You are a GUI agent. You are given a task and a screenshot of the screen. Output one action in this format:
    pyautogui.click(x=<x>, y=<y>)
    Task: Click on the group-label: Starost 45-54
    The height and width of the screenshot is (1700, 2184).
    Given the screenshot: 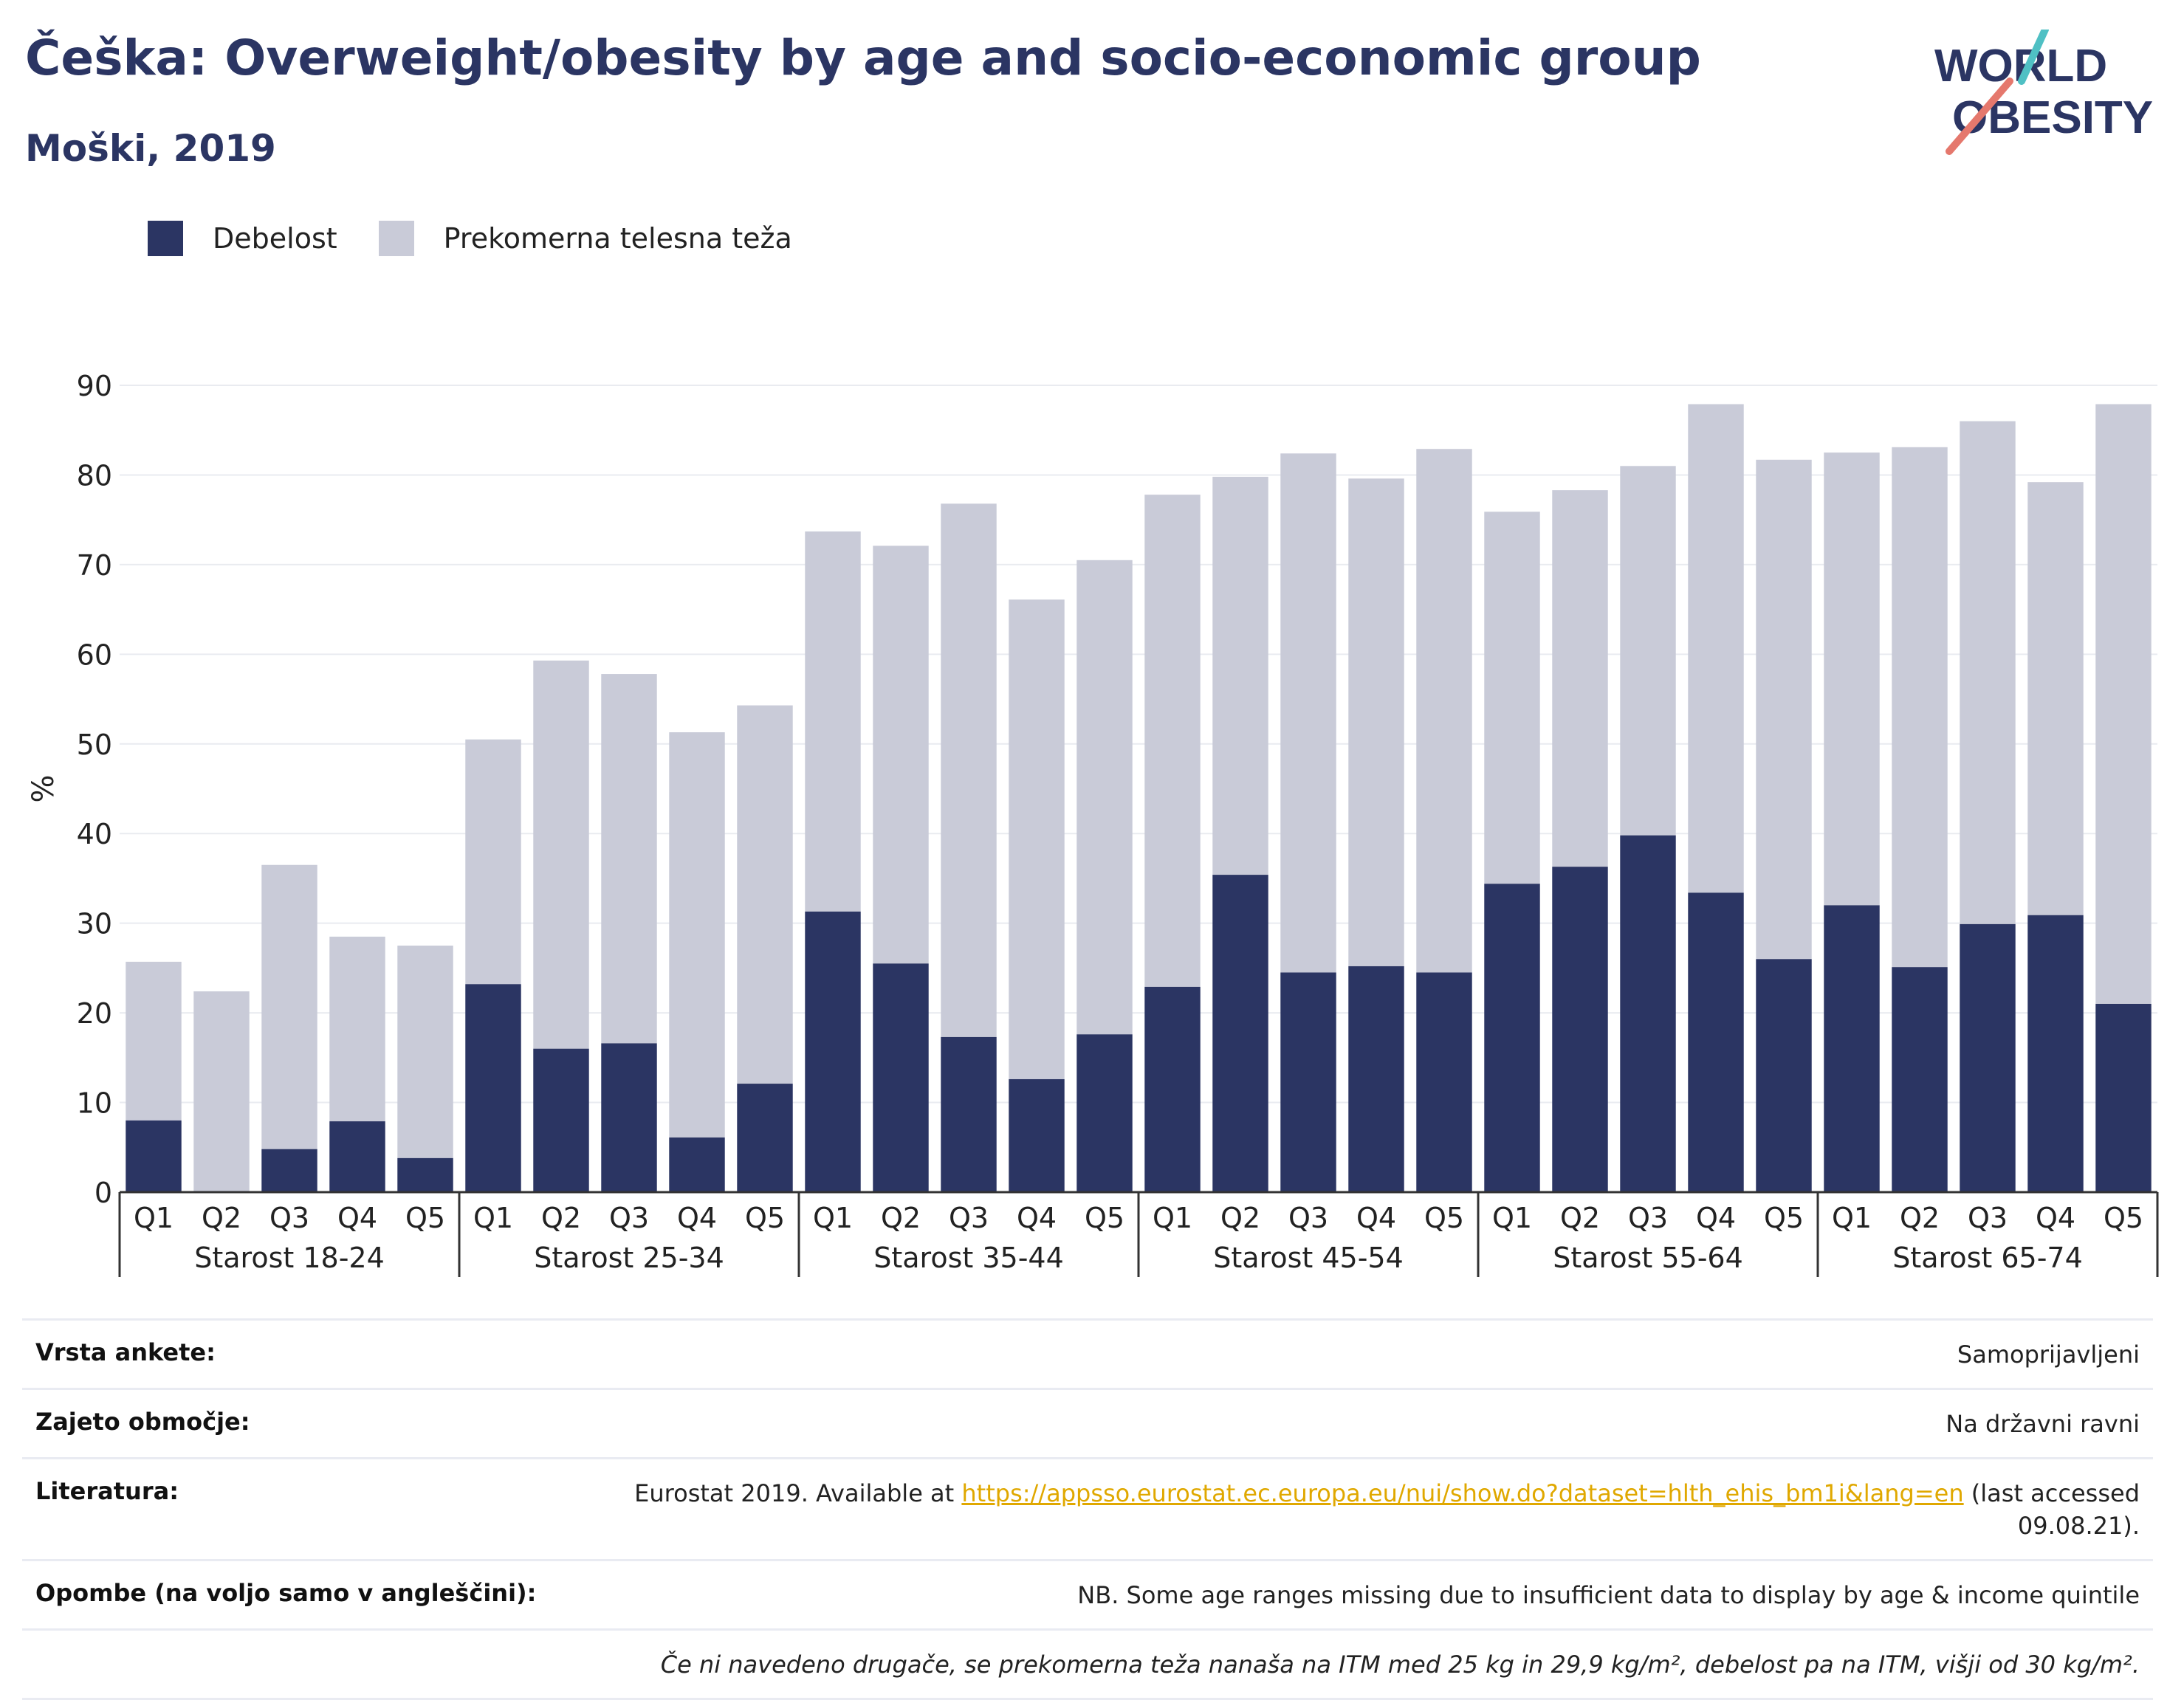 What is the action you would take?
    pyautogui.click(x=1309, y=1258)
    